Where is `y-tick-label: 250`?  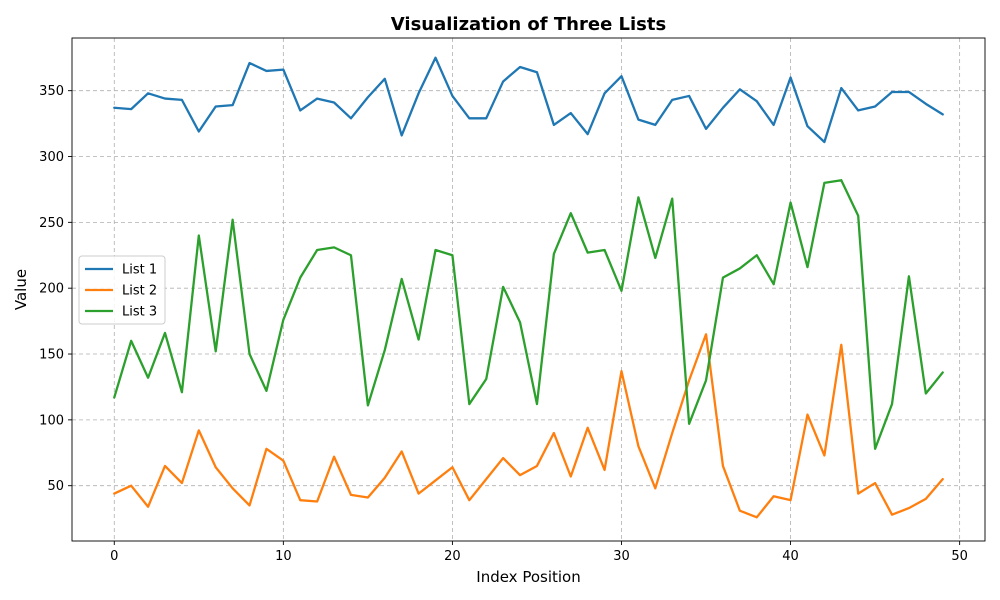 y-tick-label: 250 is located at coordinates (51, 223).